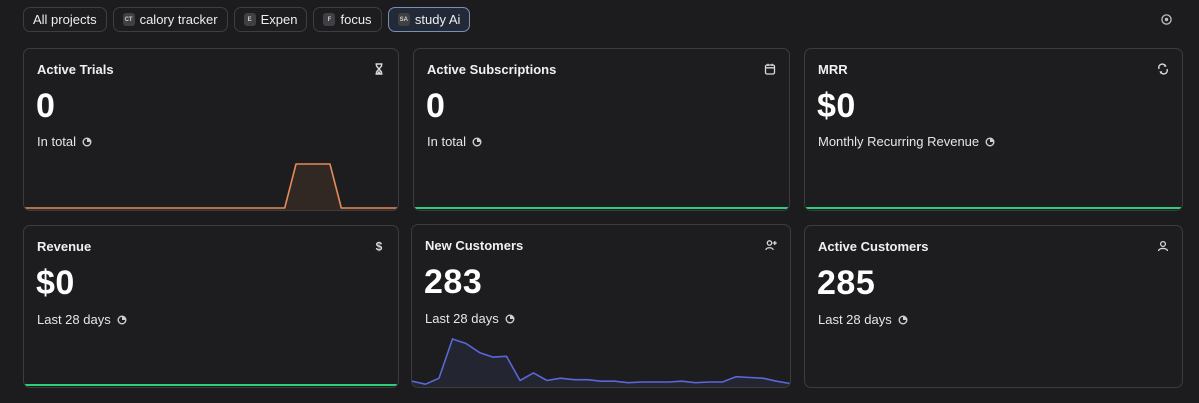 This screenshot has height=403, width=1199. I want to click on settings-icon, so click(1166, 19).